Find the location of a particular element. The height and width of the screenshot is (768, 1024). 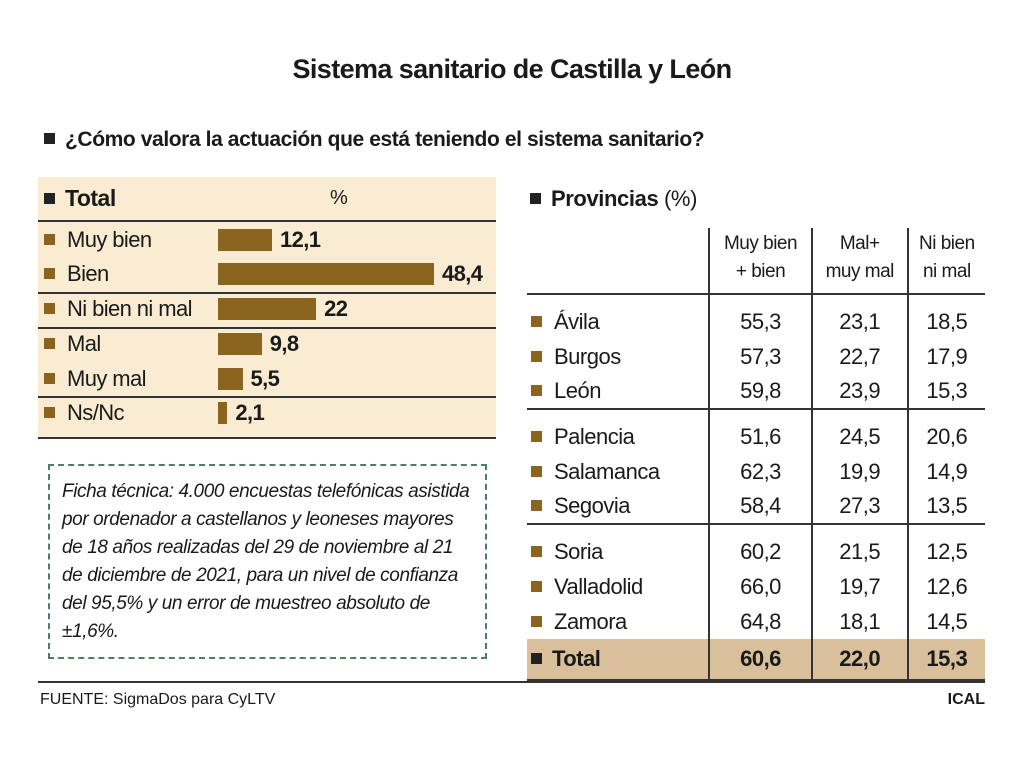

province-name: Salamanca is located at coordinates (618, 471).